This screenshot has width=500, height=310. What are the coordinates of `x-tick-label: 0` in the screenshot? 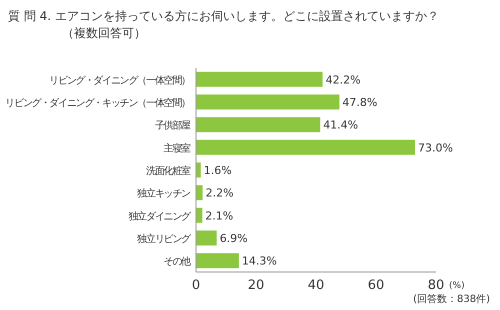 It's located at (196, 285).